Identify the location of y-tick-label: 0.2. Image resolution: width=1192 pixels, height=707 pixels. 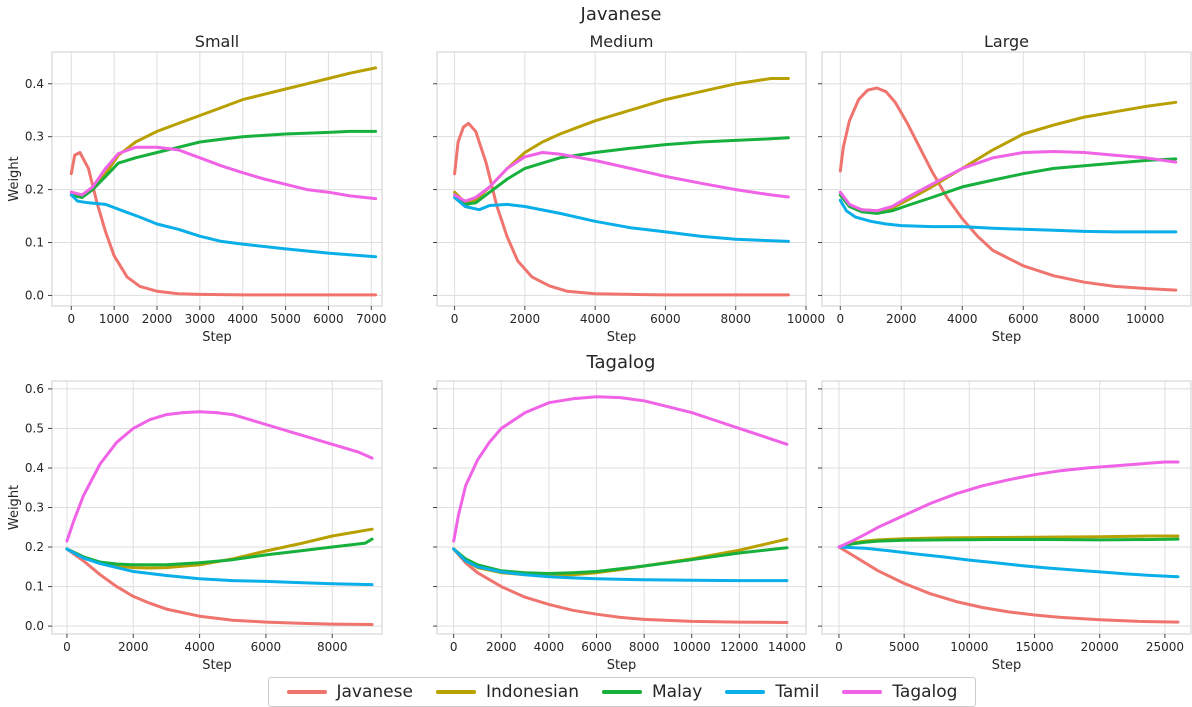
(34, 190).